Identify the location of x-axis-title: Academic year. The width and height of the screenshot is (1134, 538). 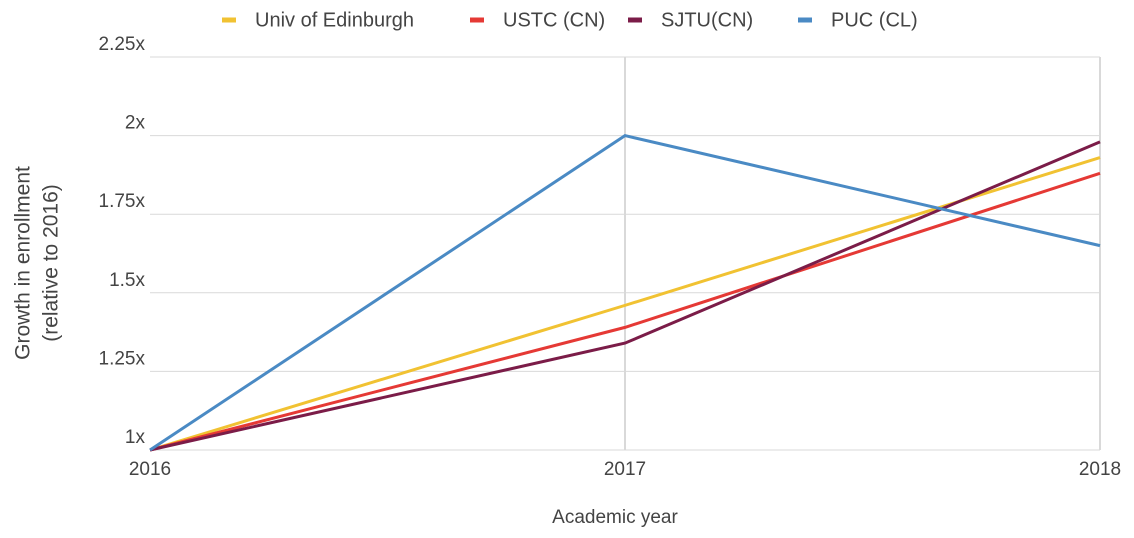
(615, 517).